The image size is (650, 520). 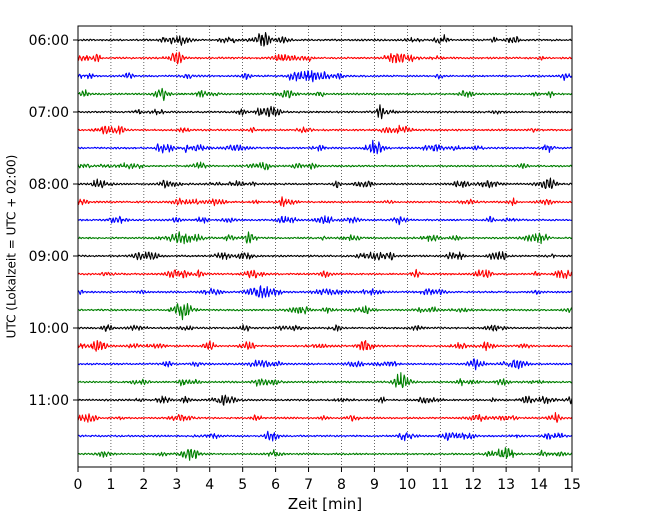 I want to click on x-tick-label: 6, so click(x=275, y=485).